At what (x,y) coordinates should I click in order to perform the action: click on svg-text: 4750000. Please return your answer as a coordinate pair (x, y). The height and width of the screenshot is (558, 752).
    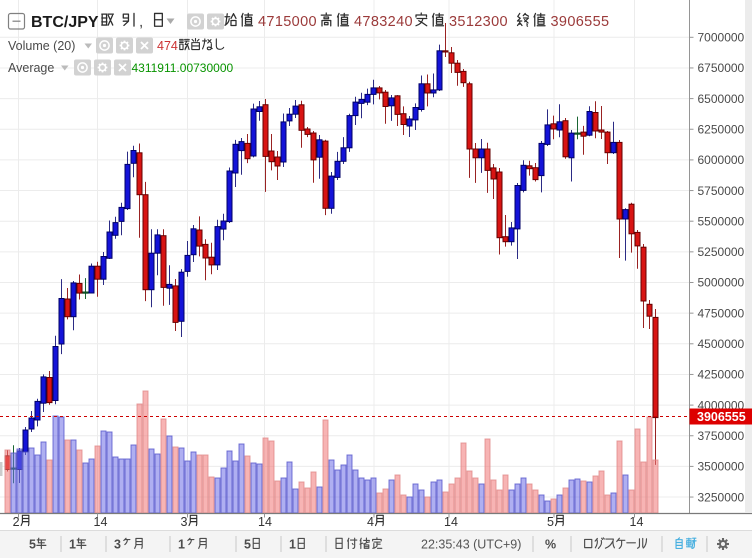
    Looking at the image, I should click on (721, 313).